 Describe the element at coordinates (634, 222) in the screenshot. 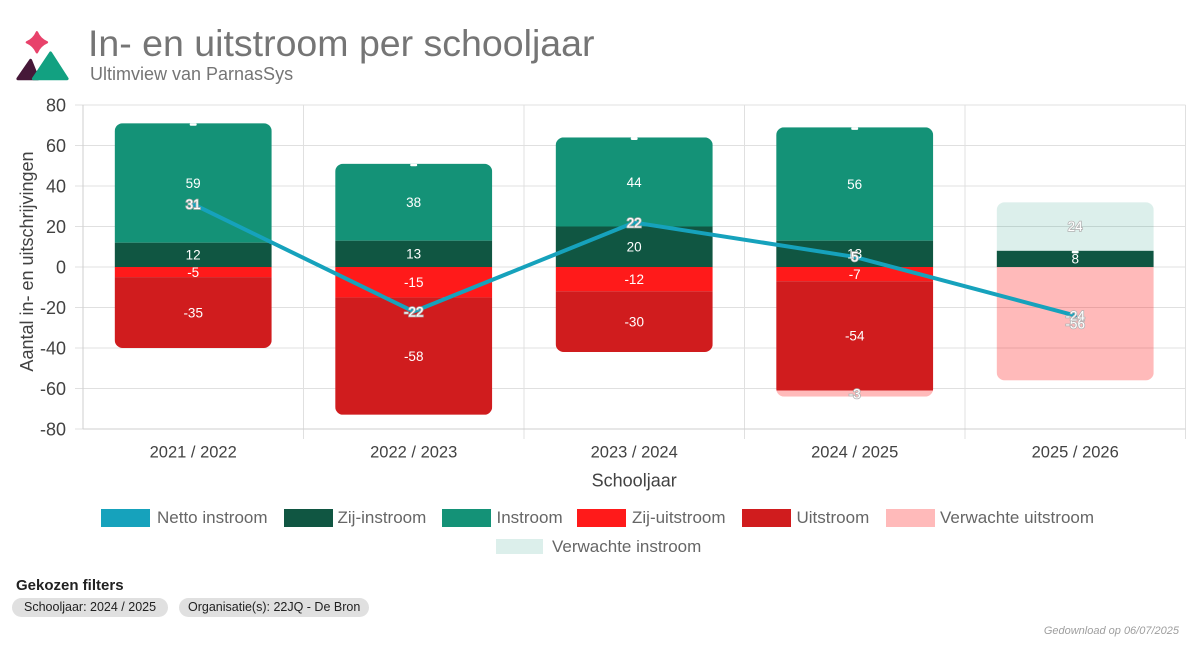

I see `svg-text: 22` at that location.